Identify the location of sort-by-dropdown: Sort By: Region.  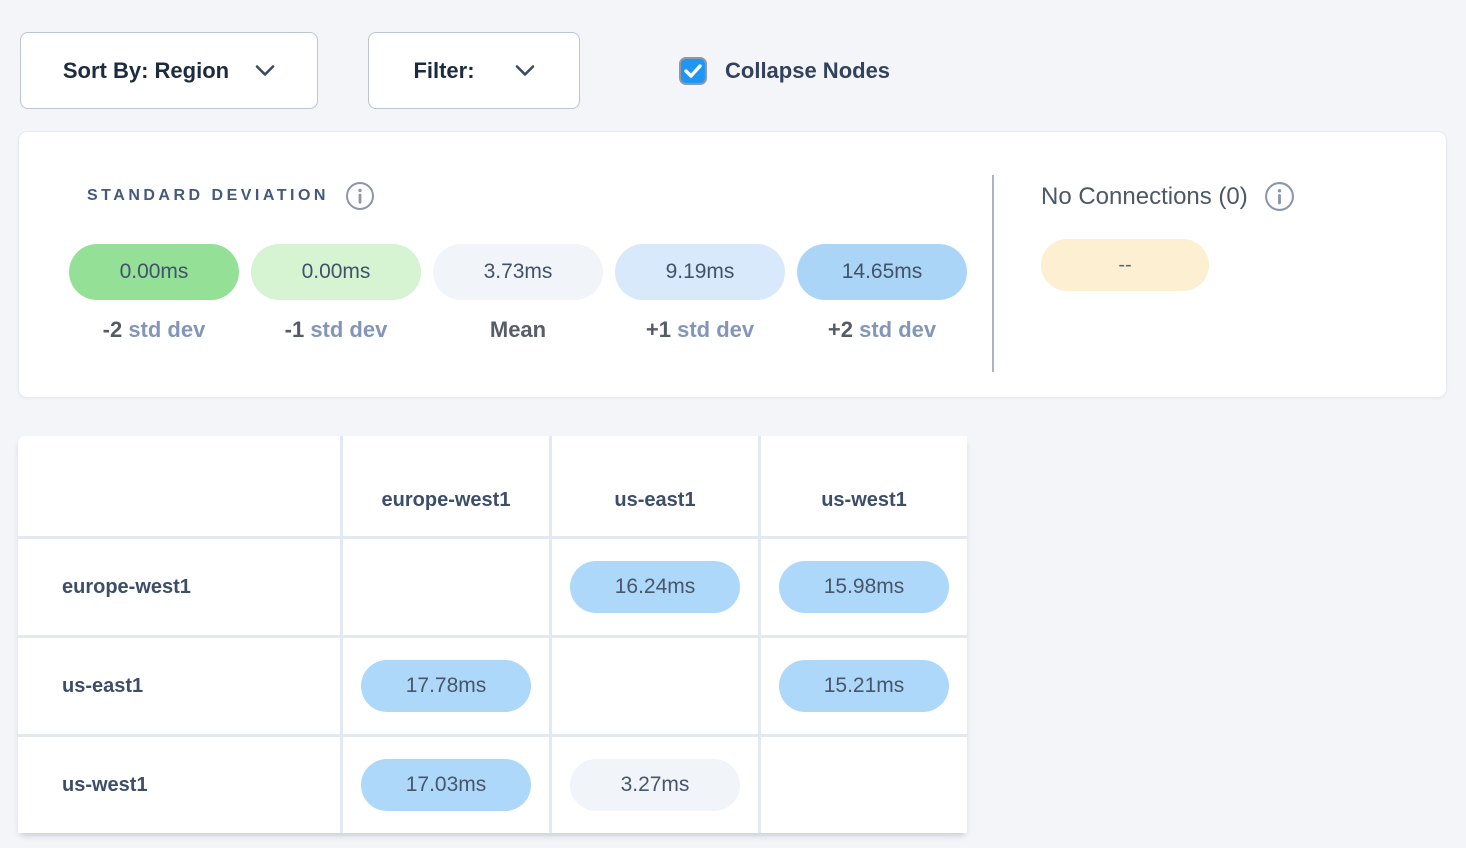
(169, 70).